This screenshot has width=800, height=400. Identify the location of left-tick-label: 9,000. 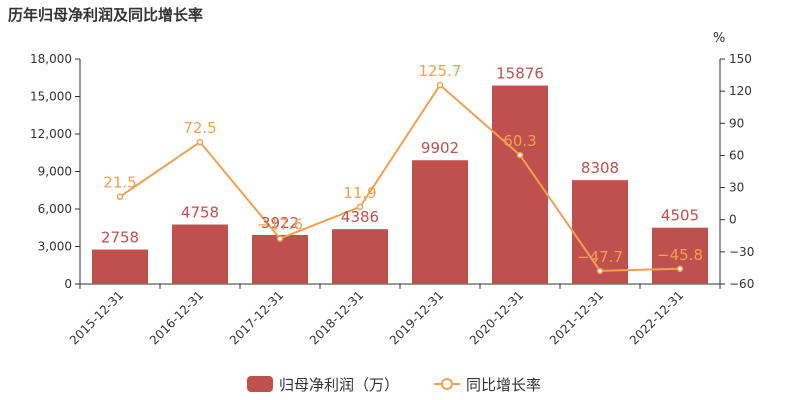
(55, 172).